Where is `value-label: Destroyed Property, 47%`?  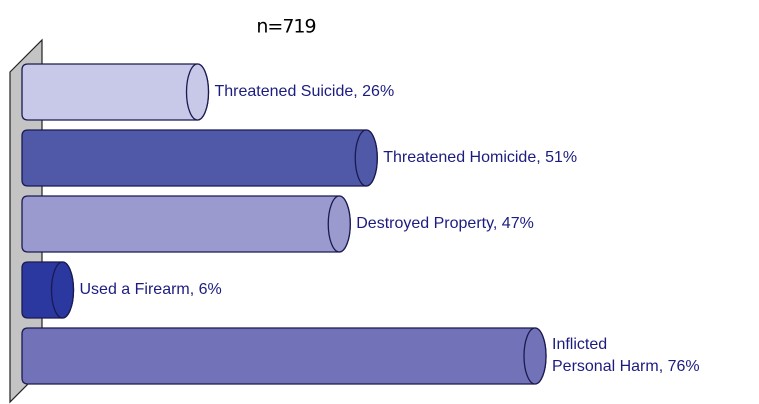
value-label: Destroyed Property, 47% is located at coordinates (445, 223).